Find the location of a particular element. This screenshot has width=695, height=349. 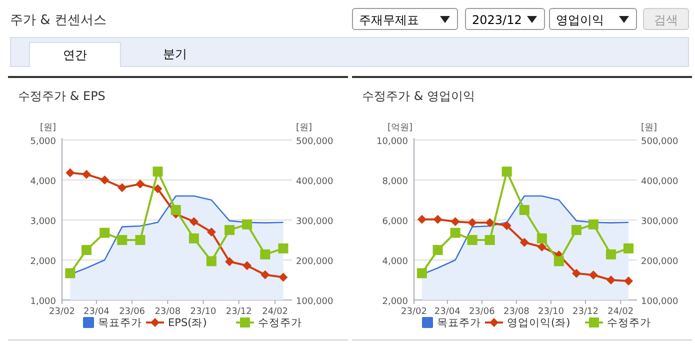

x-tick-label: 23/02 is located at coordinates (62, 312).